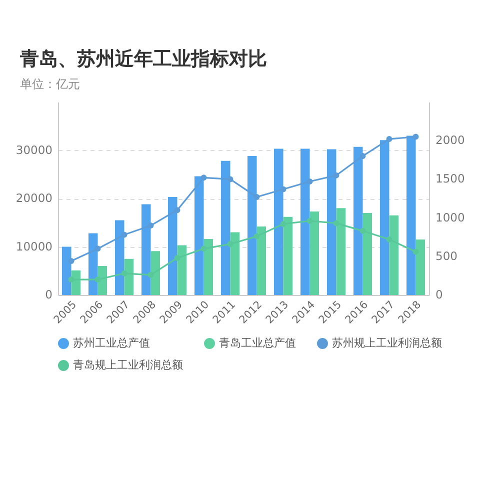 The width and height of the screenshot is (480, 480). I want to click on y-tick-label: 30000, so click(34, 149).